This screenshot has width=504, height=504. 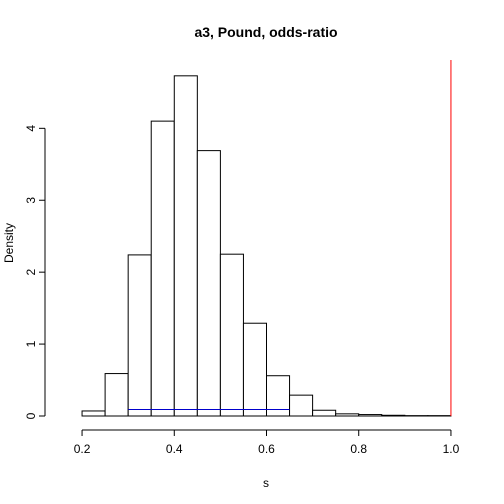 What do you see at coordinates (31, 200) in the screenshot?
I see `y-tick-label: 3` at bounding box center [31, 200].